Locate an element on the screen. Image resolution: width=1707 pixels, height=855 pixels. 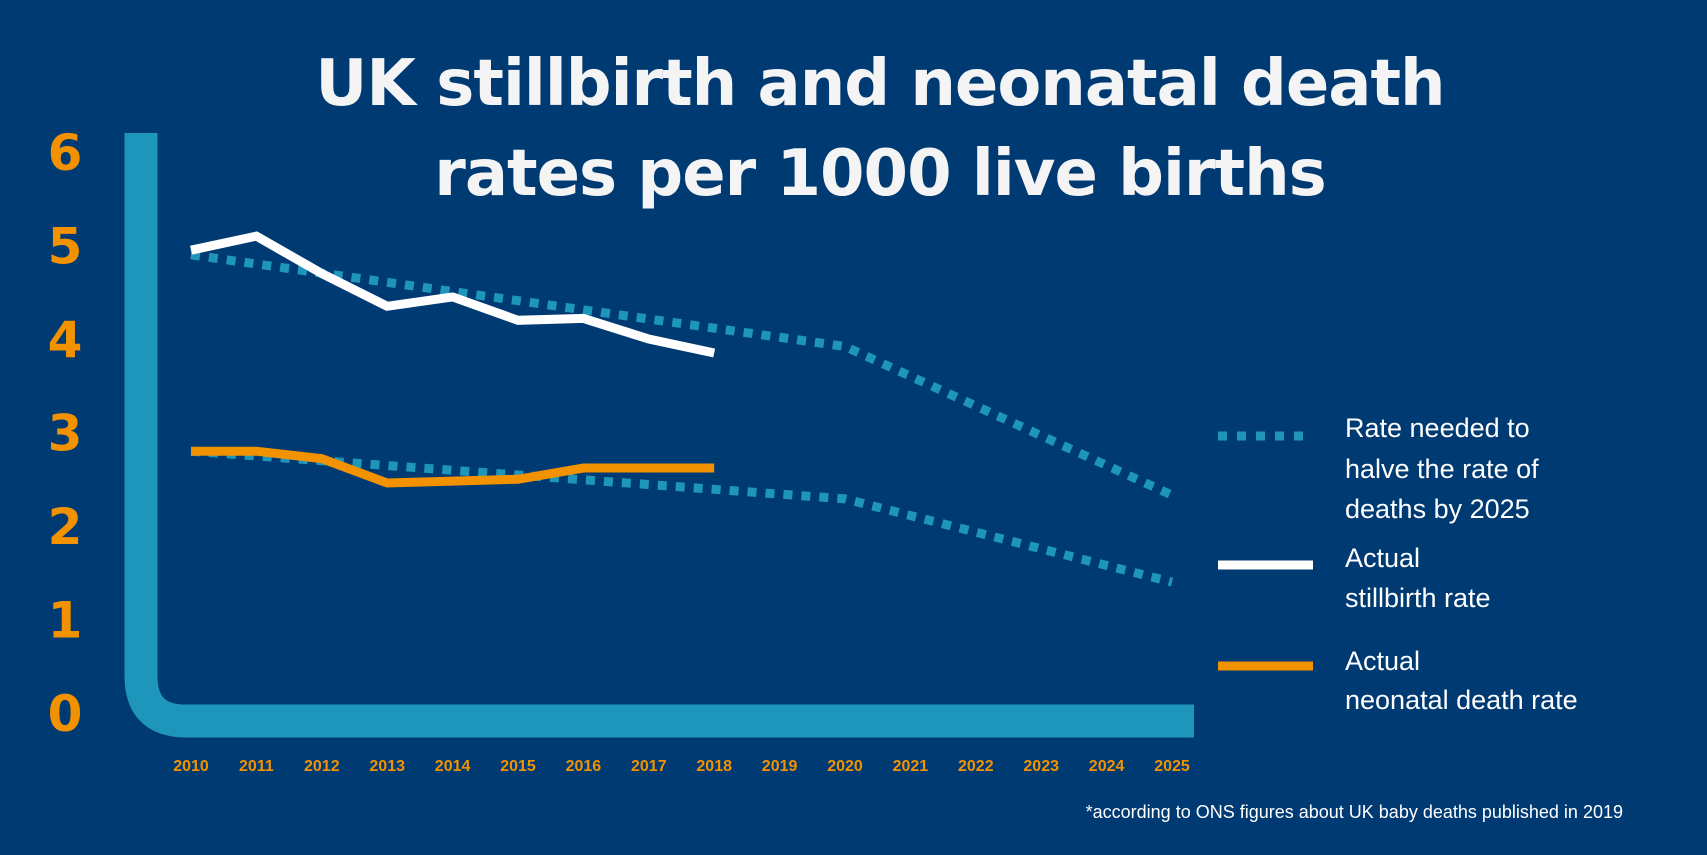
x-tick-label: 2017 is located at coordinates (649, 766).